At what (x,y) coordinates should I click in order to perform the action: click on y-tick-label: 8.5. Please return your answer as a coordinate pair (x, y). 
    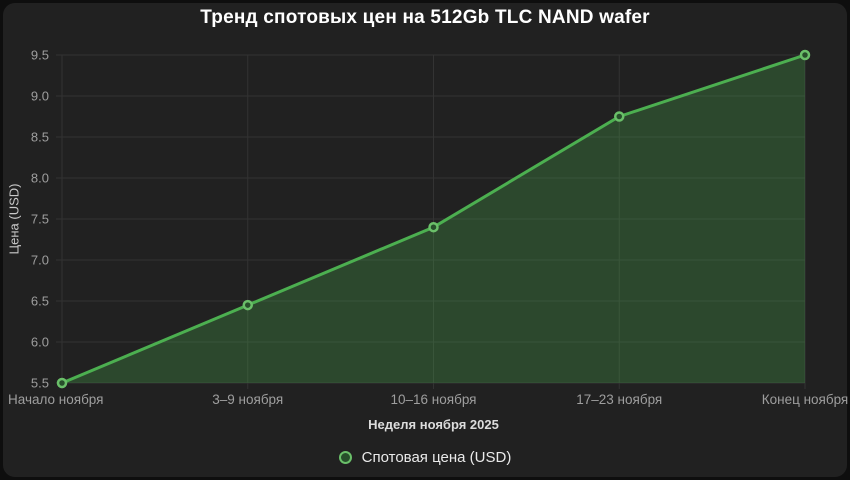
    Looking at the image, I should click on (40, 137).